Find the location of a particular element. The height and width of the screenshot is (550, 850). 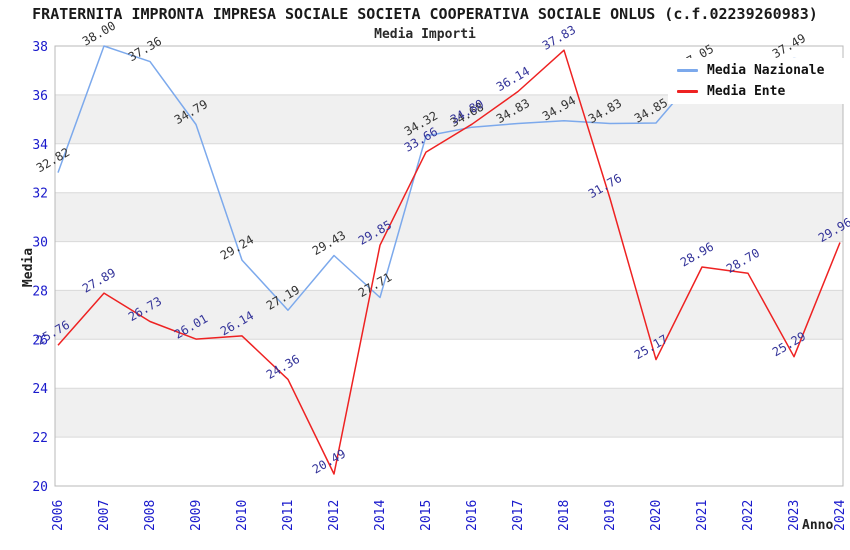

legend-label-nazionale: Media Nazionale is located at coordinates (766, 71).